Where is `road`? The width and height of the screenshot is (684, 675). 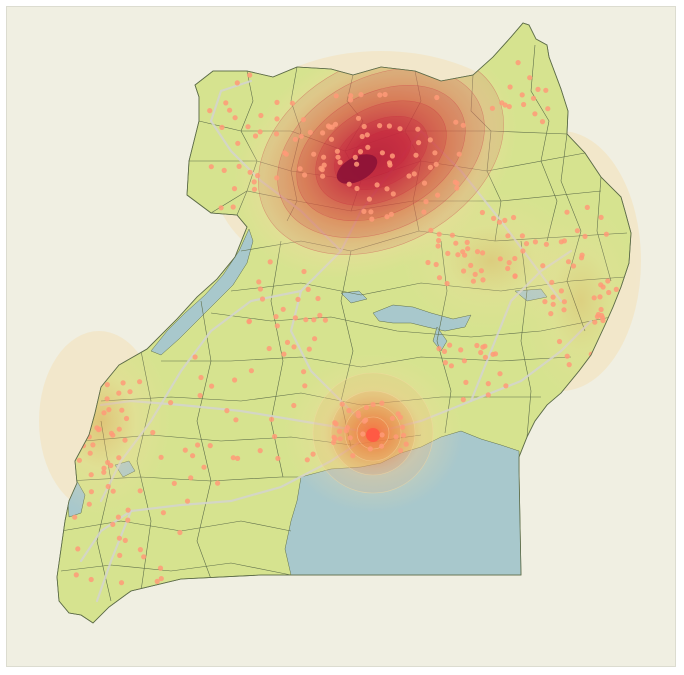 road is located at coordinates (231, 101).